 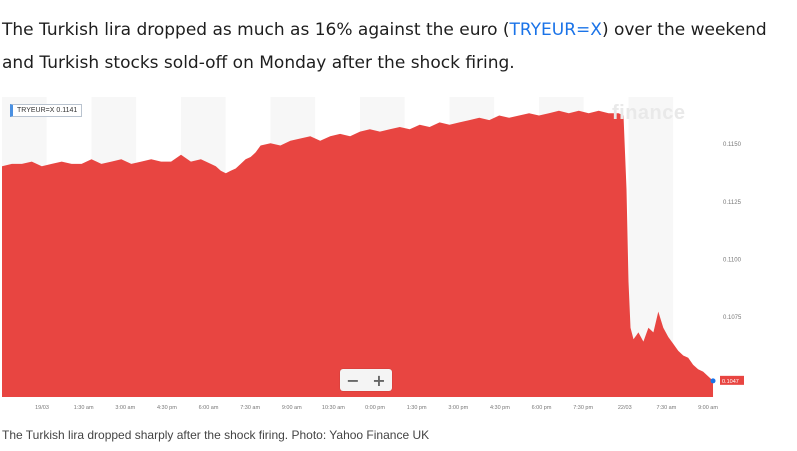 What do you see at coordinates (46, 110) in the screenshot?
I see `ticker-badge: TRYEUR=X 0.1141` at bounding box center [46, 110].